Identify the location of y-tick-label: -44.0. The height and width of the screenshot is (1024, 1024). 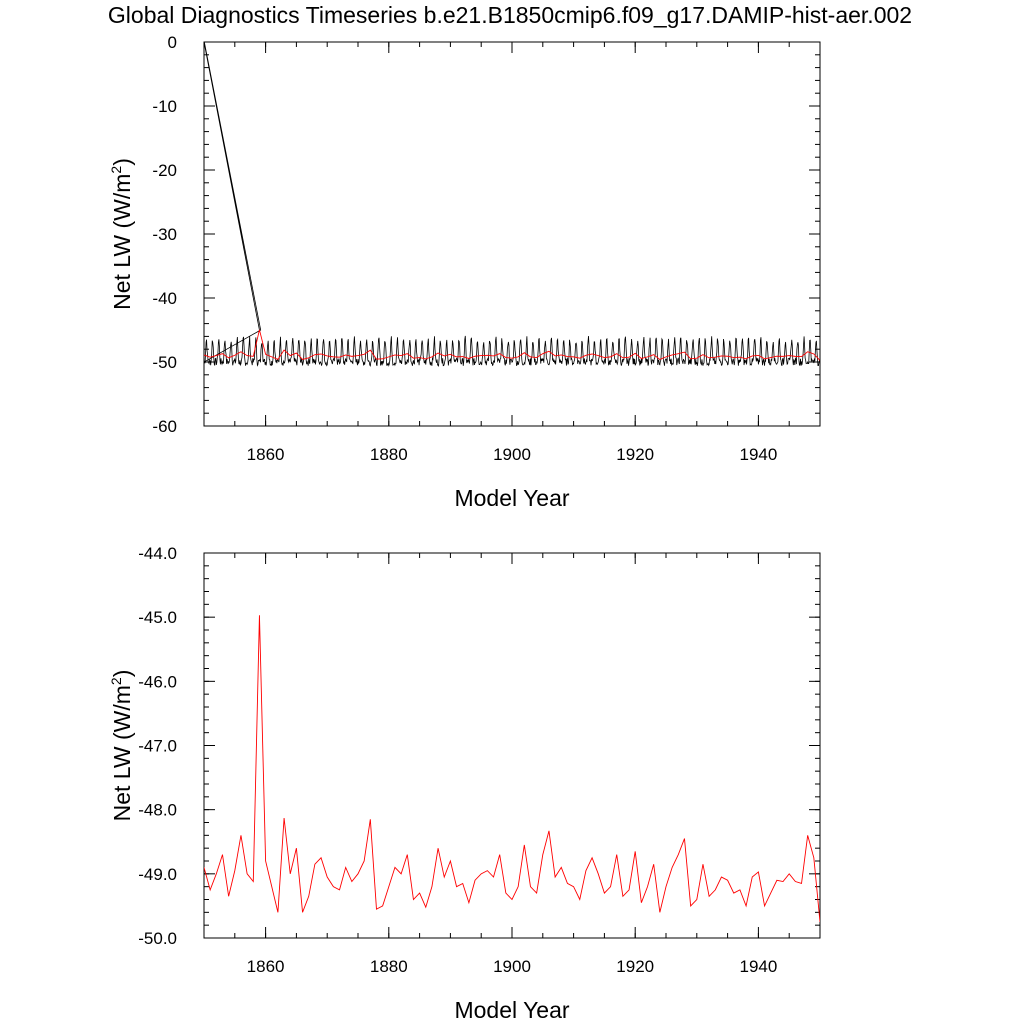
(157, 553).